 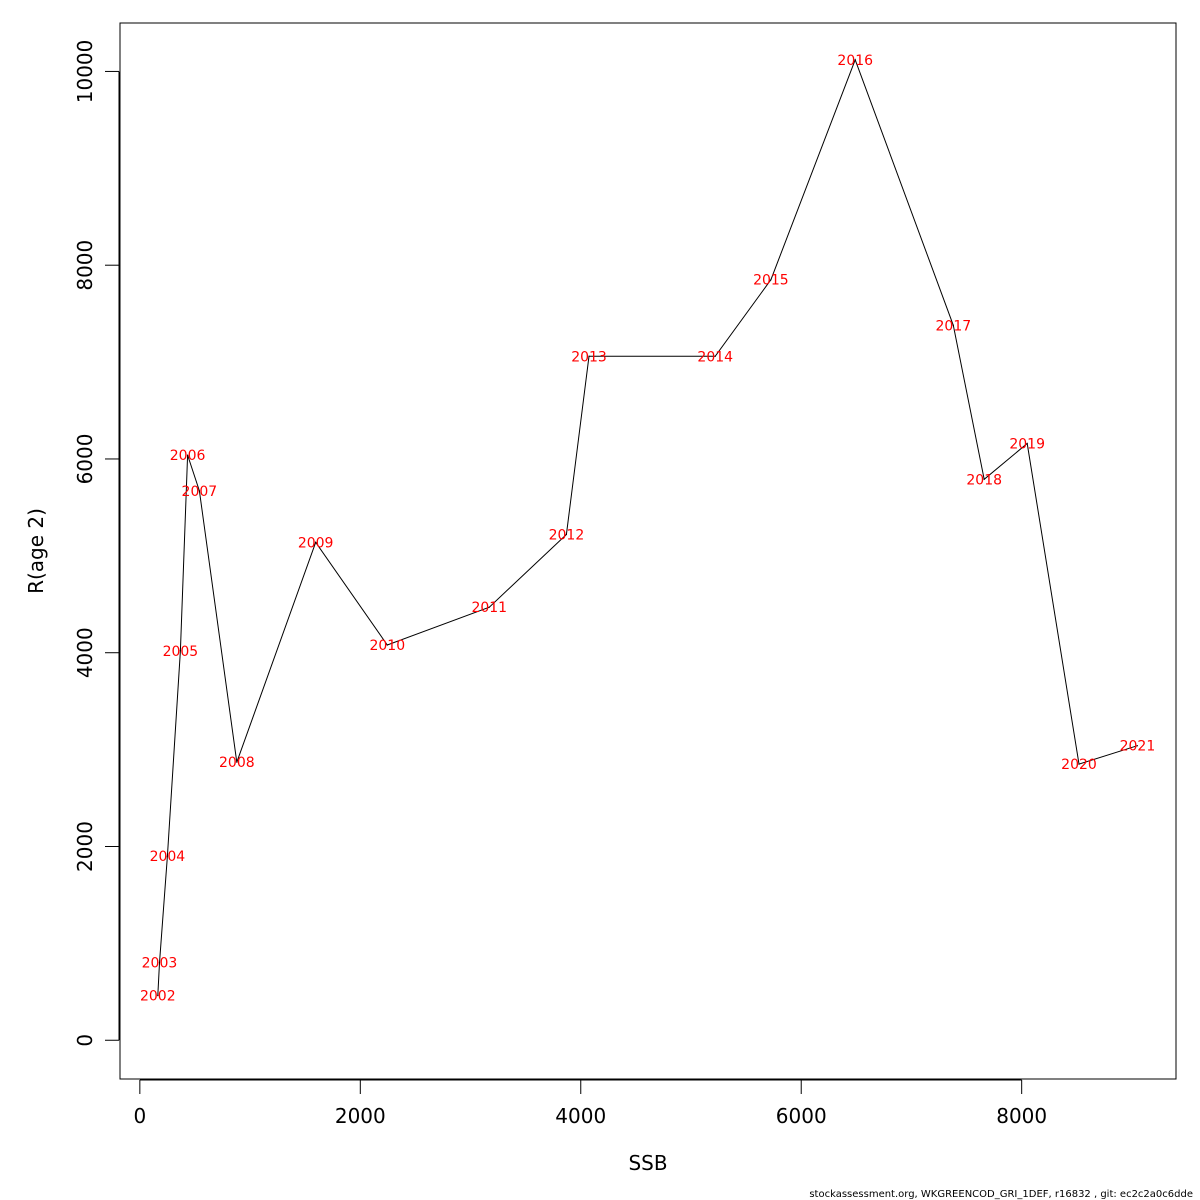 I want to click on point-label: 2006, so click(x=188, y=456).